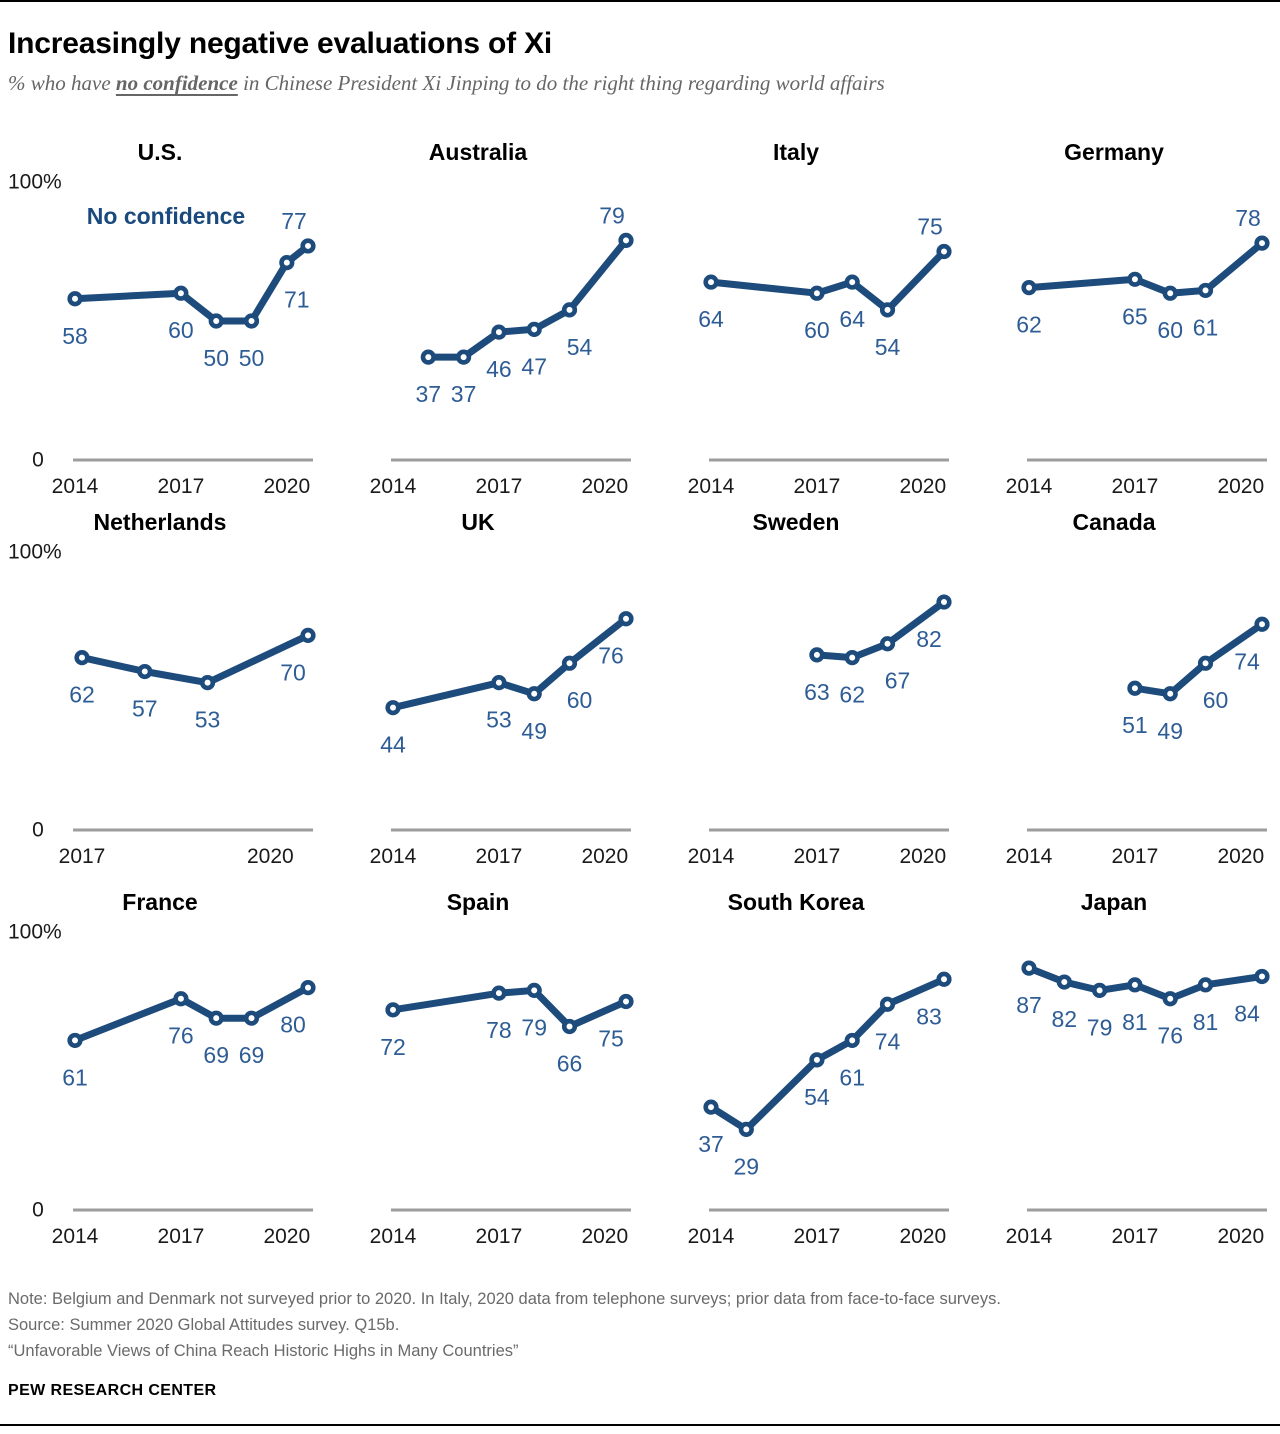 This screenshot has width=1280, height=1434. I want to click on data-label: 37, so click(711, 1144).